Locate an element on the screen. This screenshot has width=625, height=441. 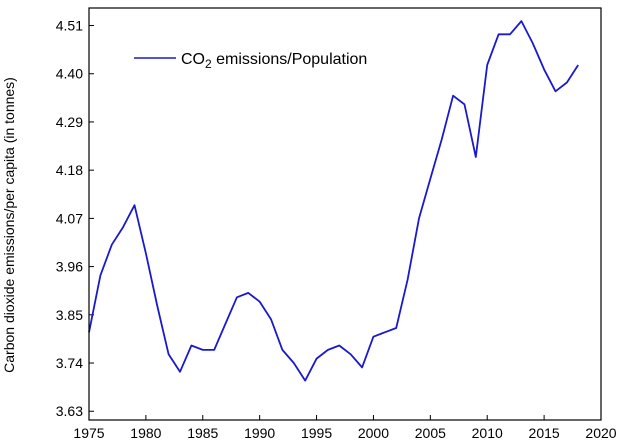
x-tick-label: 2010 is located at coordinates (487, 433).